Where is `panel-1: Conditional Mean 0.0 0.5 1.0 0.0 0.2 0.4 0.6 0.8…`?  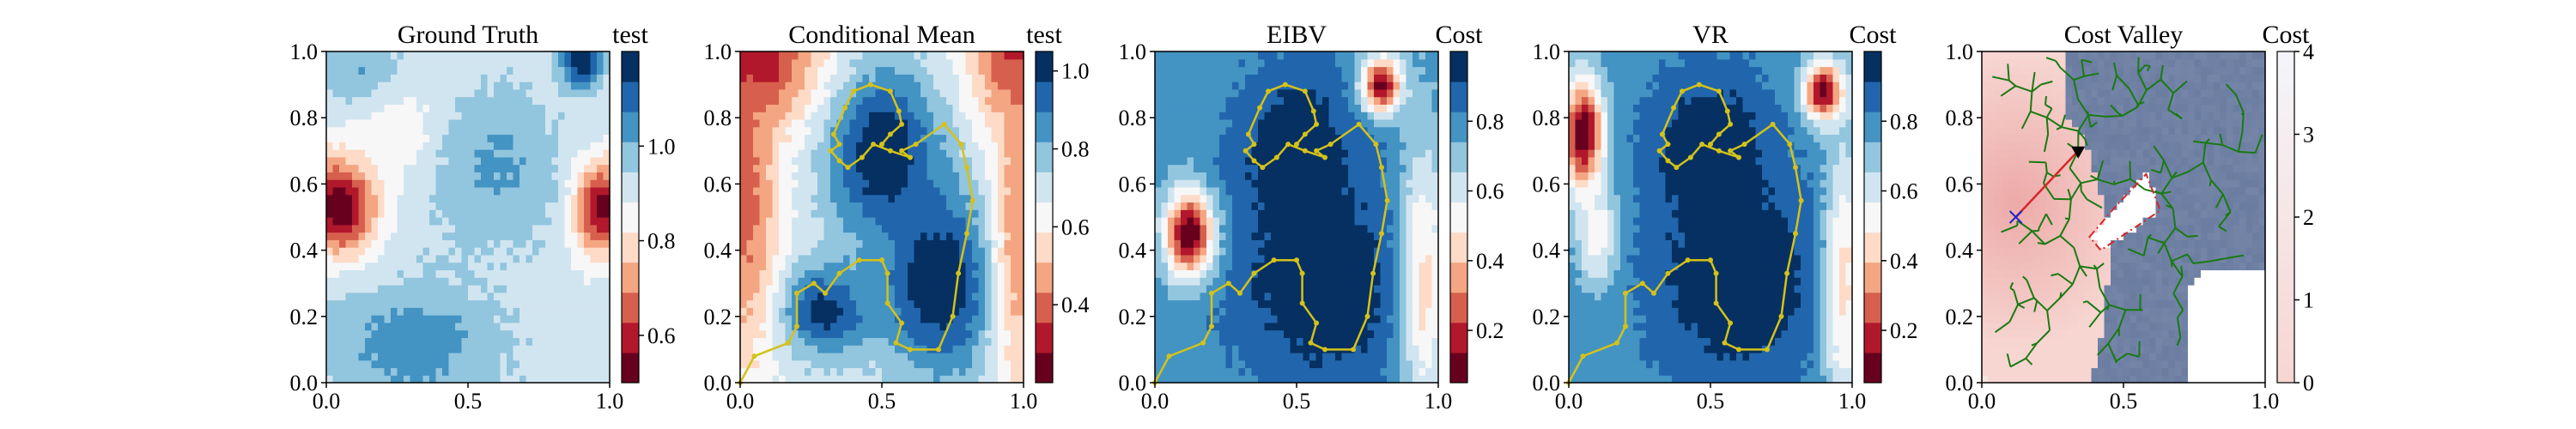
panel-1: Conditional Mean 0.0 0.5 1.0 0.0 0.2 0.4 0.6 0.8… is located at coordinates (897, 218).